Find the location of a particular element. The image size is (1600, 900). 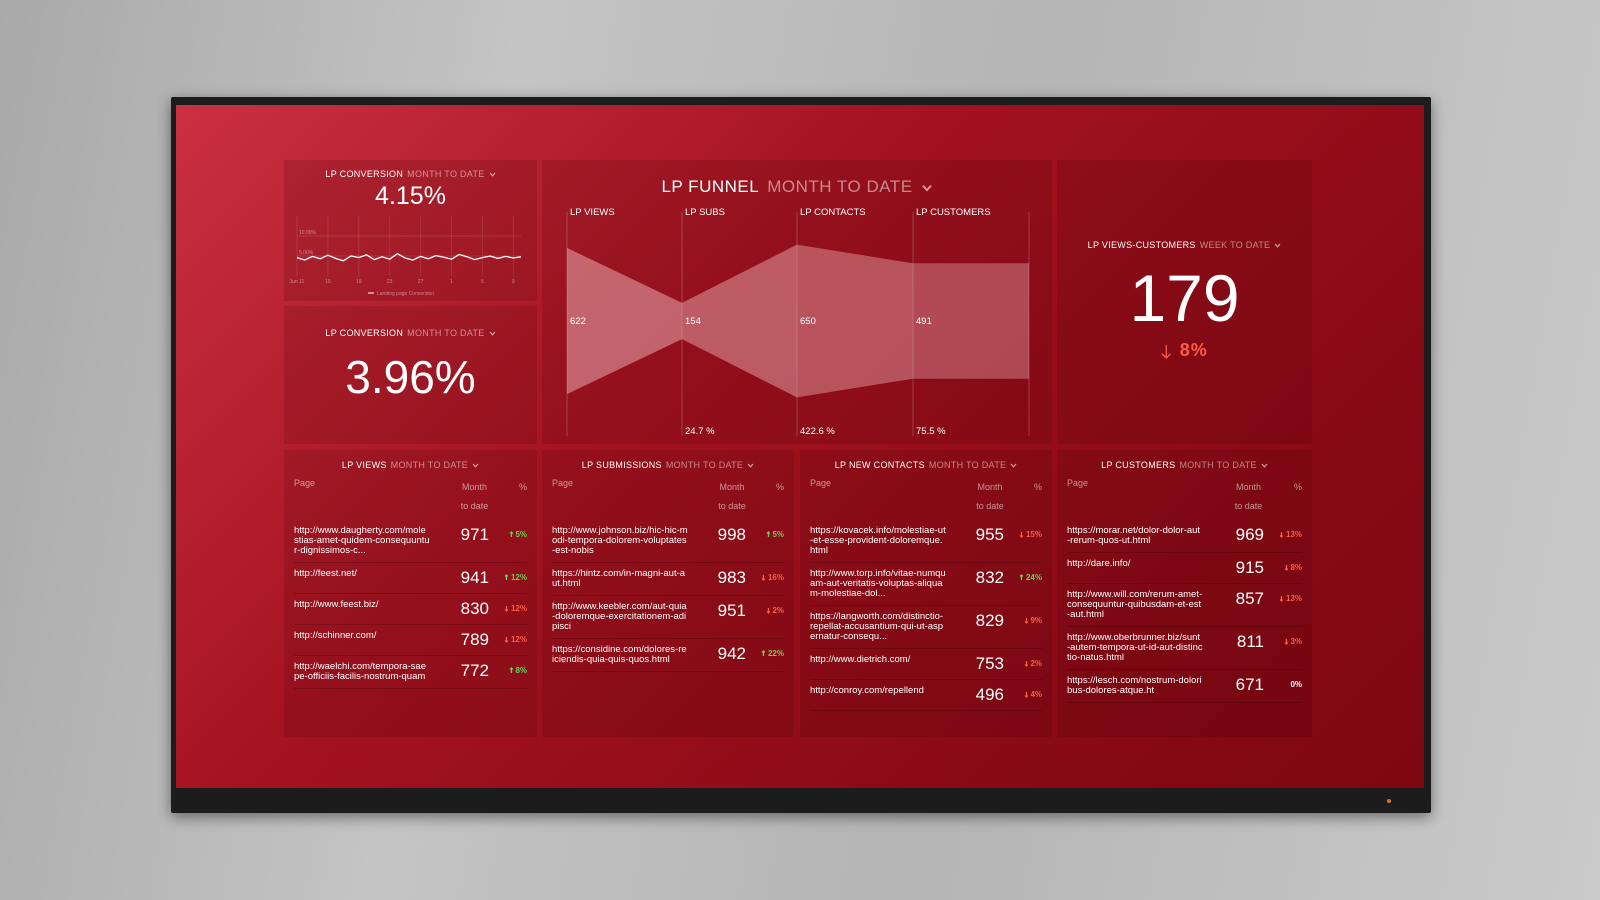

x-tick-label: 23 is located at coordinates (390, 282).